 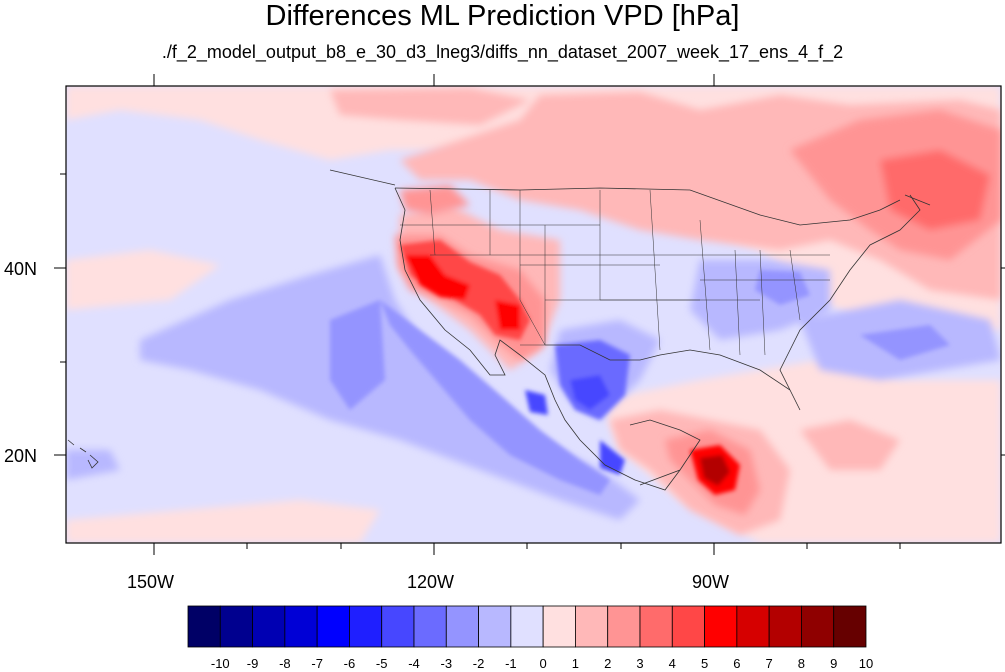 I want to click on colorbar-tick-label: -2, so click(x=478, y=663).